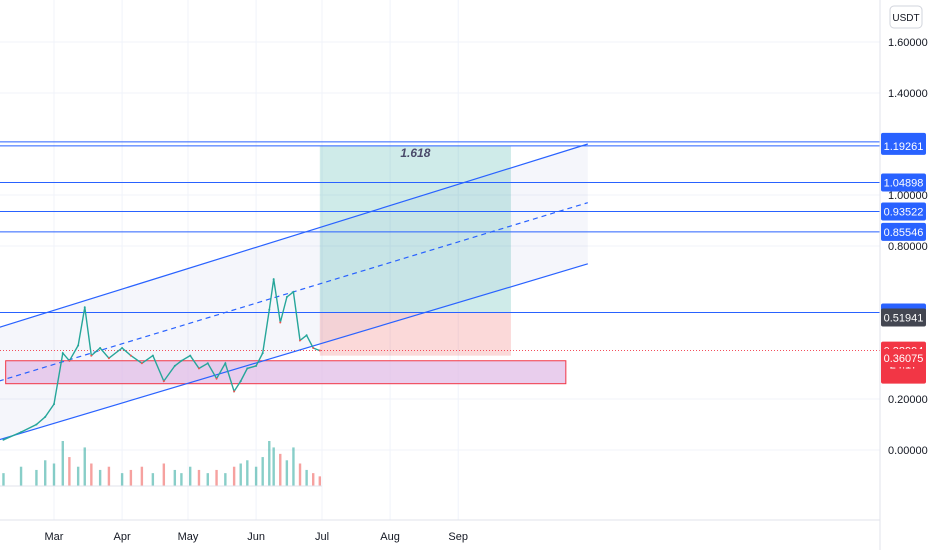 This screenshot has height=550, width=932. What do you see at coordinates (256, 537) in the screenshot?
I see `x-tick-label: Jun` at bounding box center [256, 537].